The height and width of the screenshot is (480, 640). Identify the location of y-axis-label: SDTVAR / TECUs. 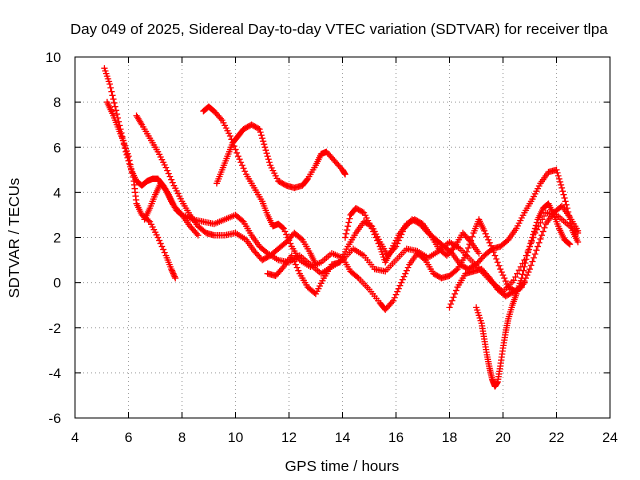
(14, 238).